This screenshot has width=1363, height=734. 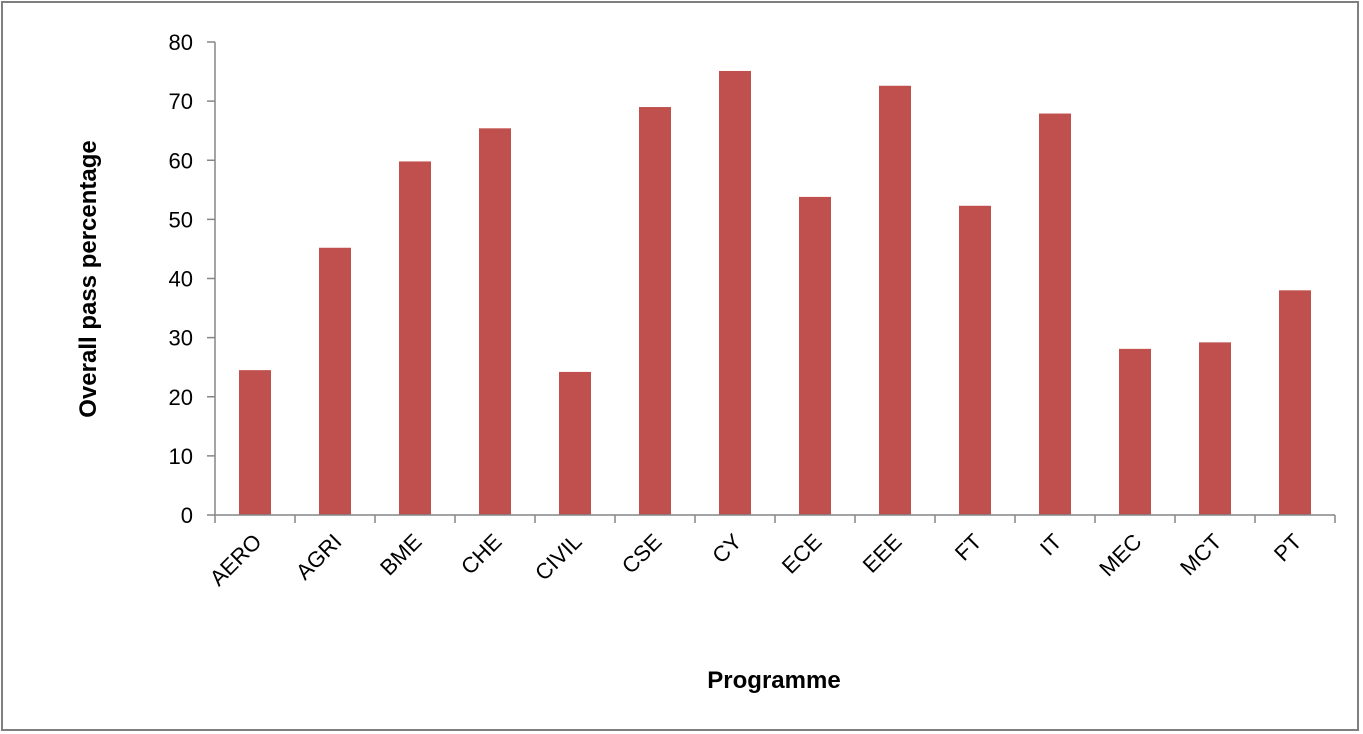 I want to click on y-tick-label: 30, so click(x=181, y=338).